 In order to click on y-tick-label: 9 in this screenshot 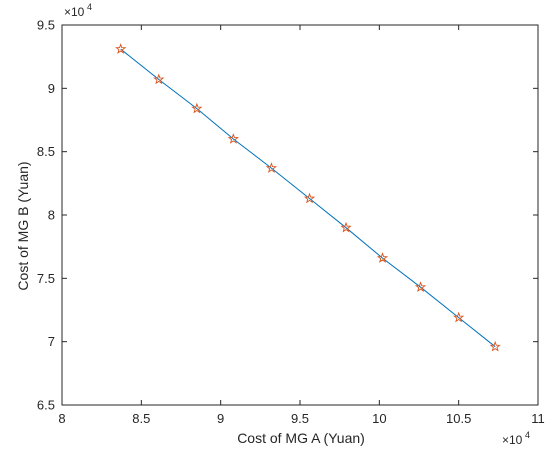, I will do `click(51, 88)`.